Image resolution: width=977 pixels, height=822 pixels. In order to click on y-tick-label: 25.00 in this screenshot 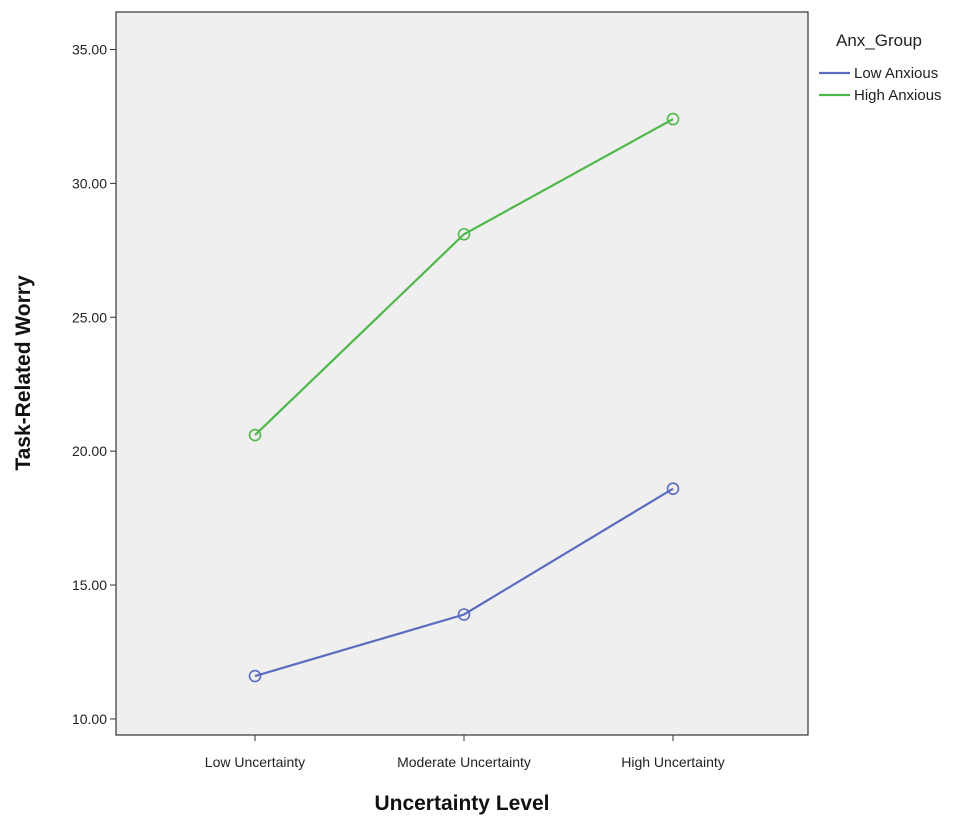, I will do `click(89, 317)`.